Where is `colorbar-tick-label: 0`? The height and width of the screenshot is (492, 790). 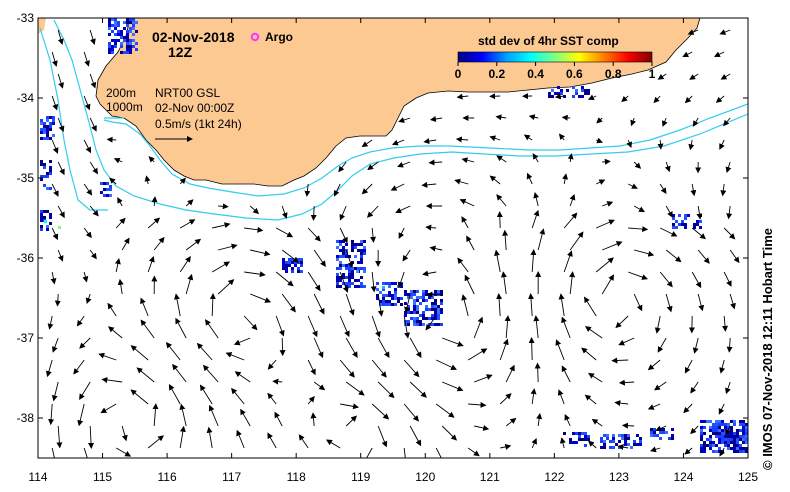
colorbar-tick-label: 0 is located at coordinates (458, 74).